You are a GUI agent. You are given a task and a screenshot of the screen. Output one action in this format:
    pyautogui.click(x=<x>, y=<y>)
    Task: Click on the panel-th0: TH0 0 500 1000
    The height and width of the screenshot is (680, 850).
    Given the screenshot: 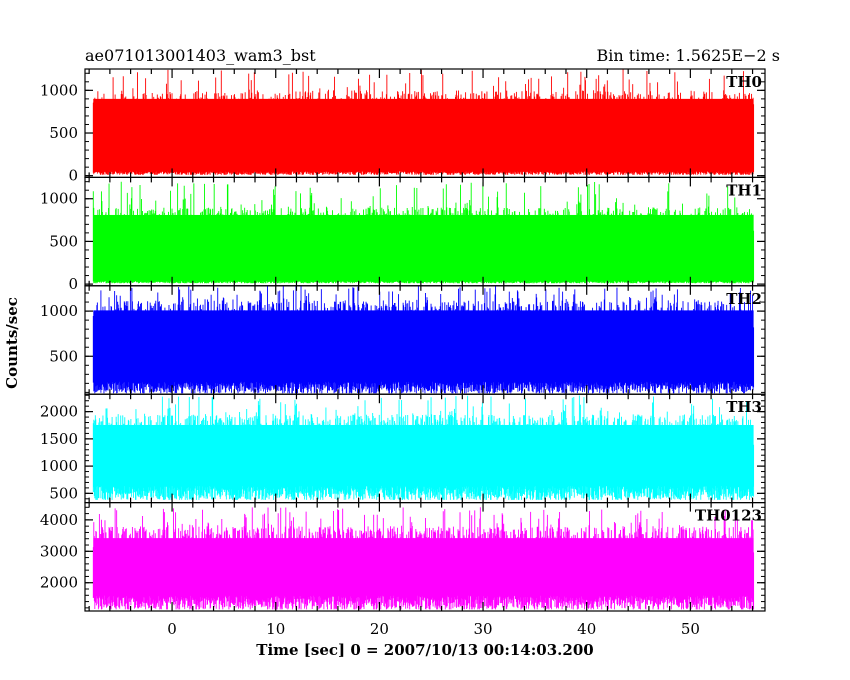 What is the action you would take?
    pyautogui.click(x=403, y=126)
    